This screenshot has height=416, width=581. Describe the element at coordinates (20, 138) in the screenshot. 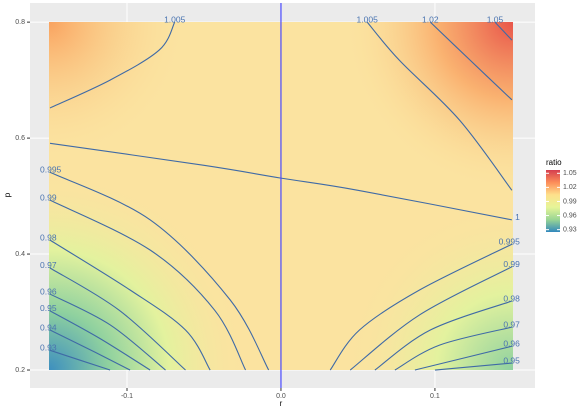

I see `y-tick-label: 0.6` at that location.